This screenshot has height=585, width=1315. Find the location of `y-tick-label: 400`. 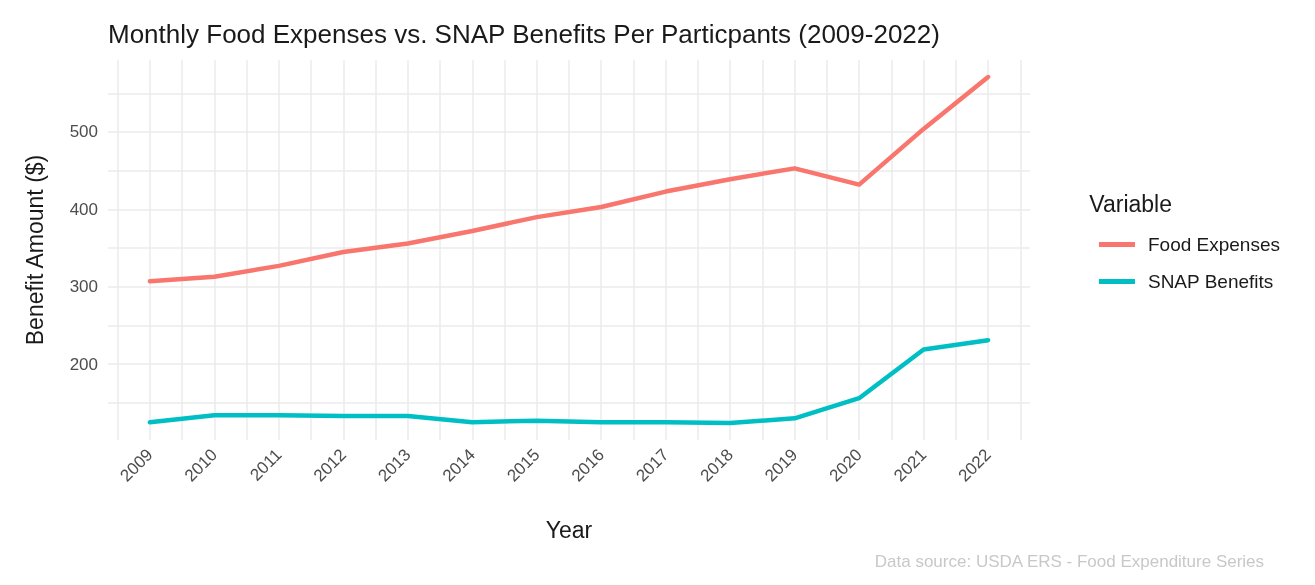

y-tick-label: 400 is located at coordinates (83, 209).